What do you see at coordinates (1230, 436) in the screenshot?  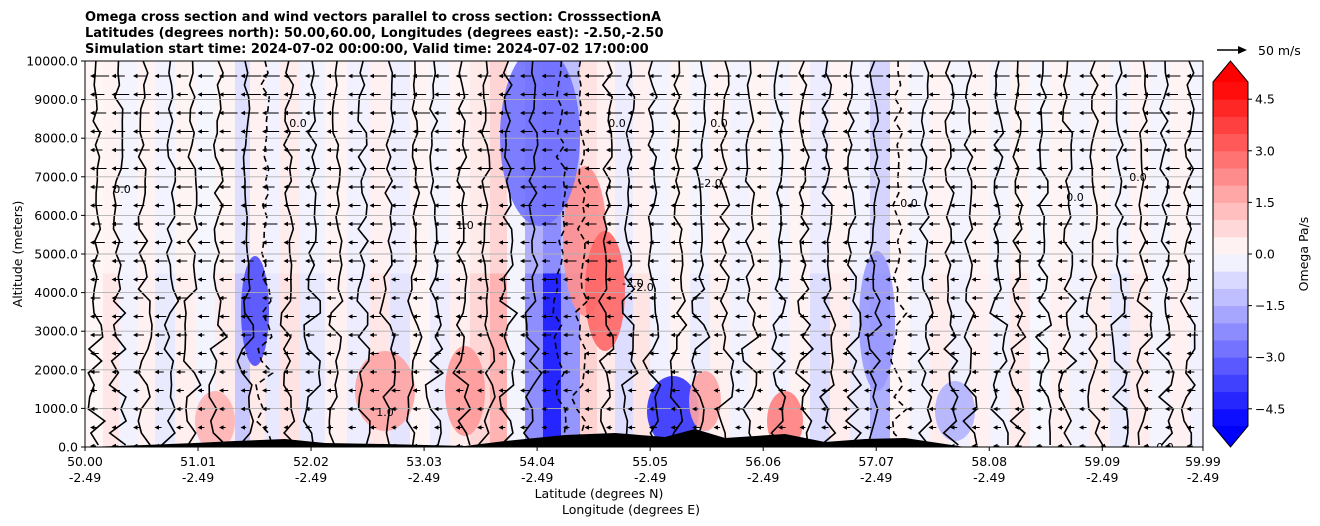 I see `colorbar-extend-min` at bounding box center [1230, 436].